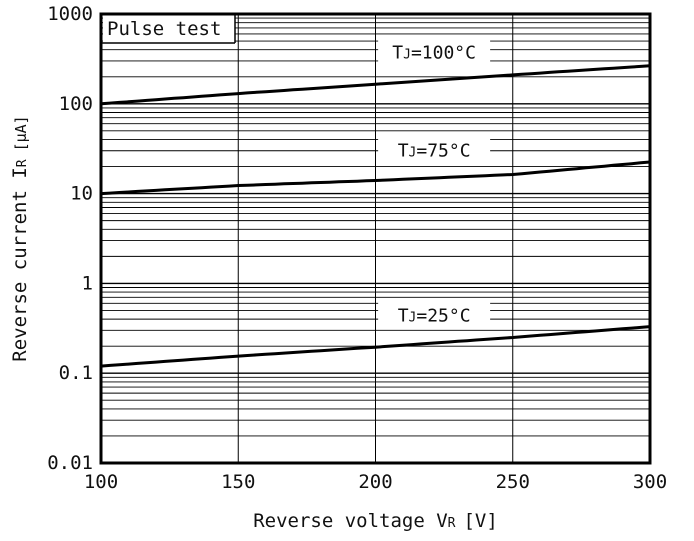  Describe the element at coordinates (452, 523) in the screenshot. I see `x-axis-label-sub: R` at that location.